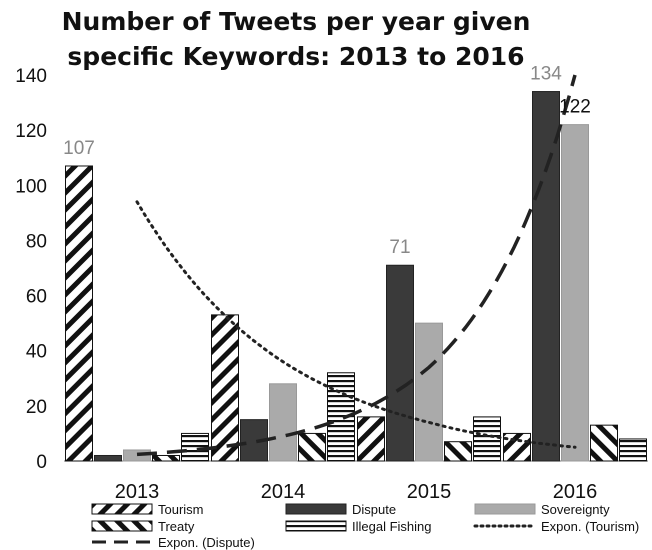 The height and width of the screenshot is (550, 652). What do you see at coordinates (36, 352) in the screenshot?
I see `y-tick-label: 40` at bounding box center [36, 352].